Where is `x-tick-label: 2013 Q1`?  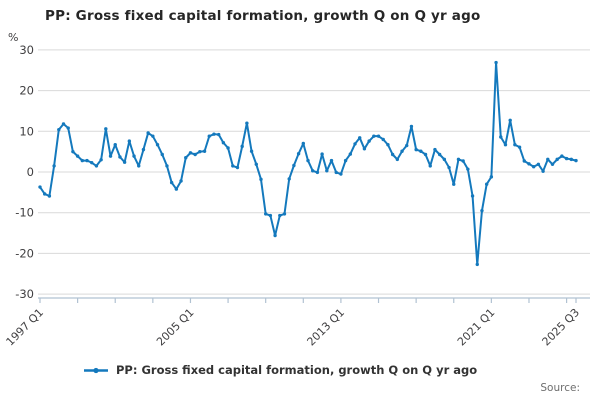 x-tick-label: 2013 Q1 is located at coordinates (325, 327).